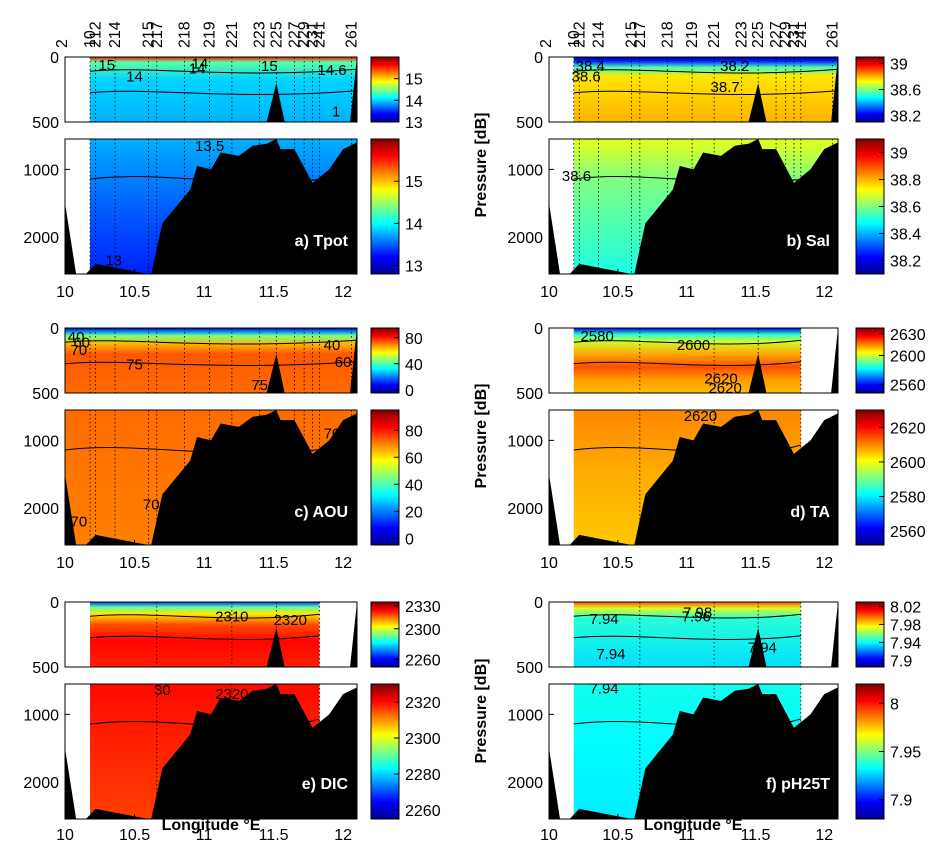  I want to click on panel-d-bottom-axes: 1000 2000 2620 d) TA, so click(673, 477).